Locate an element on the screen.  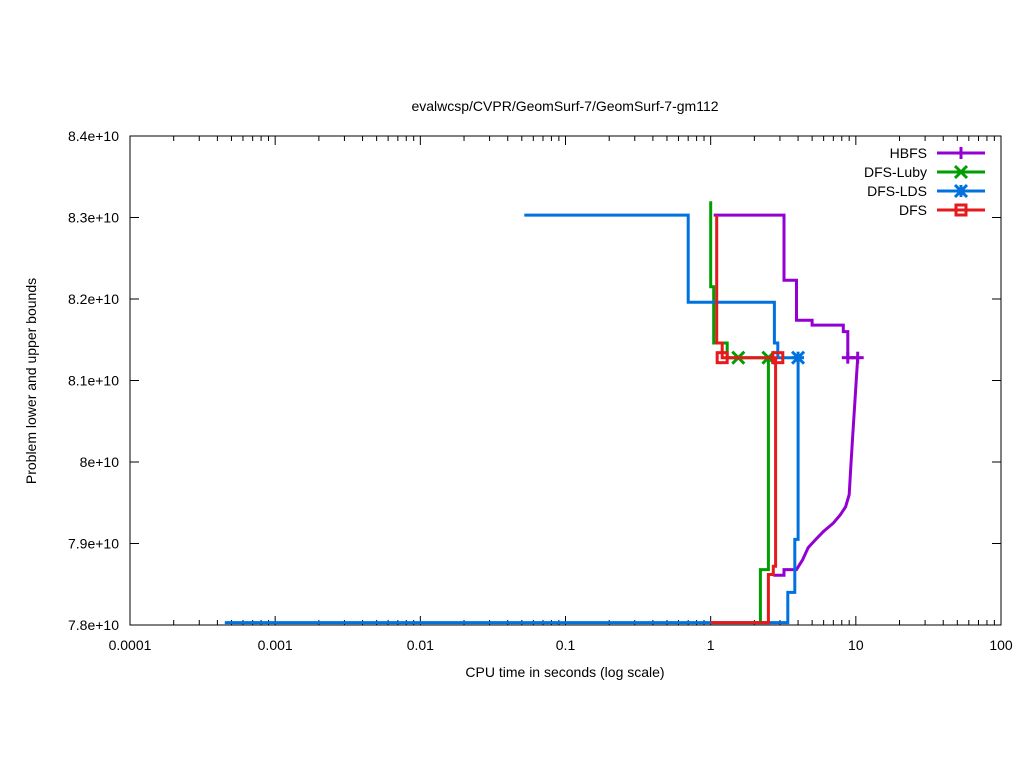
legend-entry-dfs-lds: DFS-LDS is located at coordinates (926, 191).